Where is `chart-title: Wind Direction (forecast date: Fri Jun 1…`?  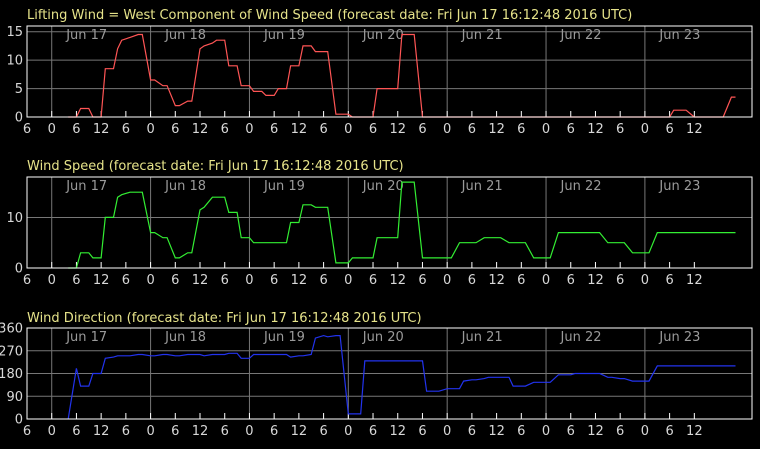 chart-title: Wind Direction (forecast date: Fri Jun 1… is located at coordinates (224, 318).